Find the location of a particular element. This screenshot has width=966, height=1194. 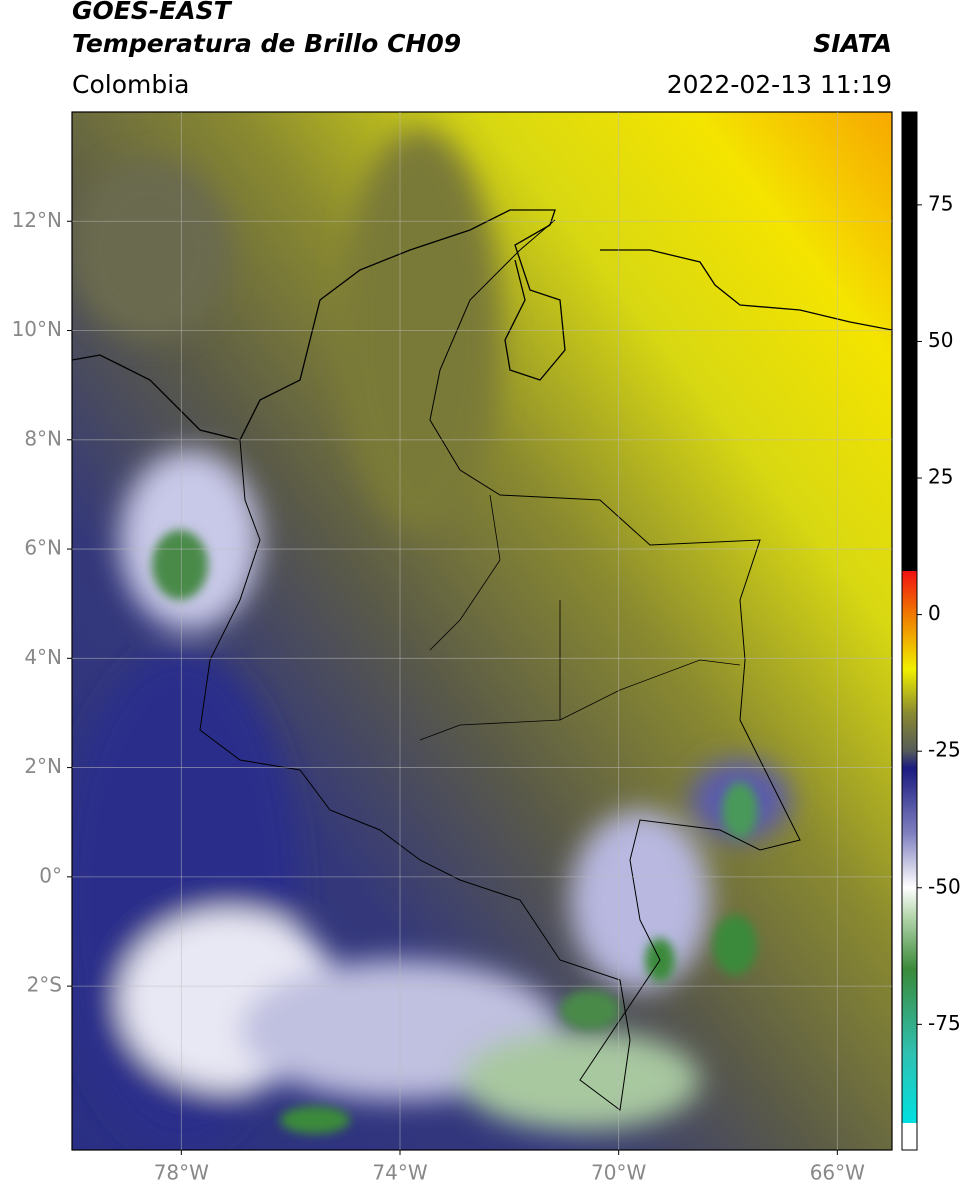

lat-tick-label: 12°N is located at coordinates (37, 220).